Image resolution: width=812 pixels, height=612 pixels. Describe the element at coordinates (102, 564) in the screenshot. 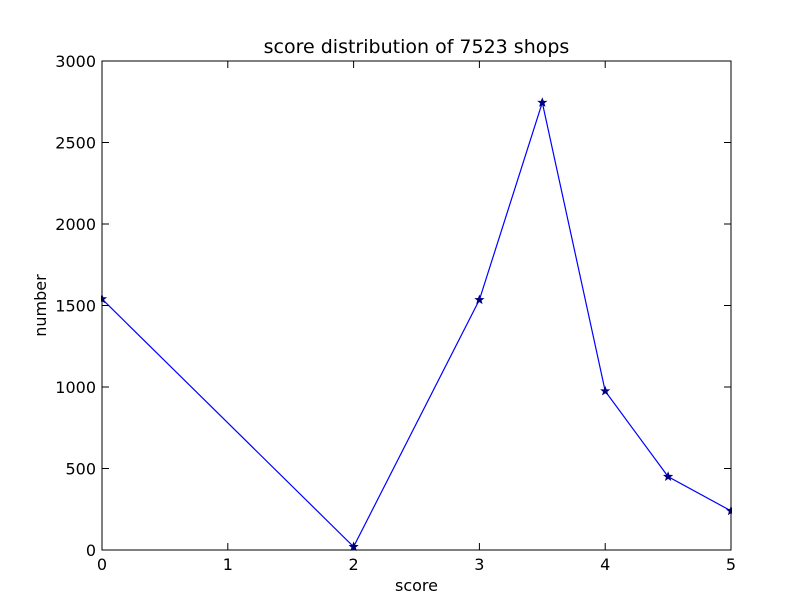

I see `x-tick-label: 0` at that location.